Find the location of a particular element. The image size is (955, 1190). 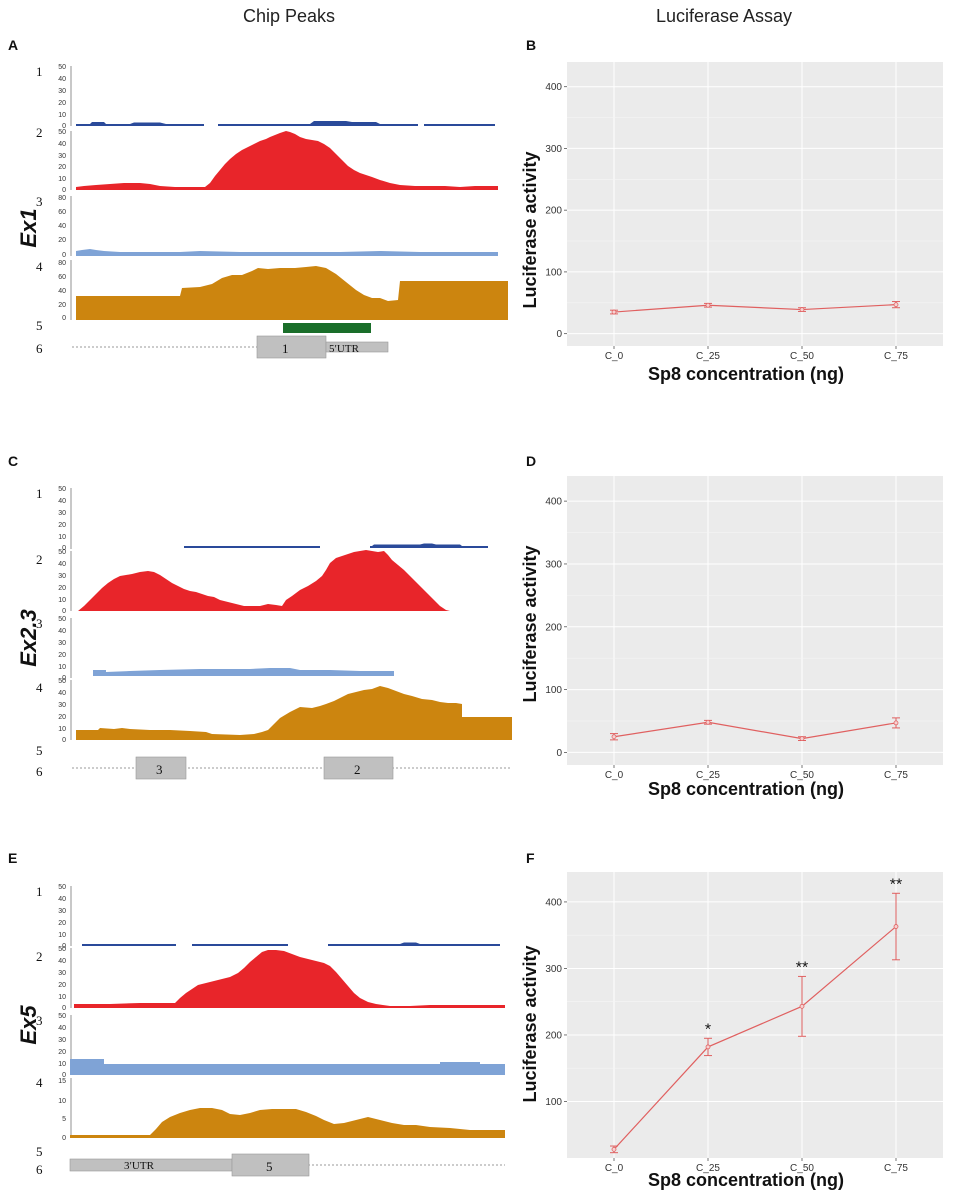

exon-label: 3 is located at coordinates (159, 769).